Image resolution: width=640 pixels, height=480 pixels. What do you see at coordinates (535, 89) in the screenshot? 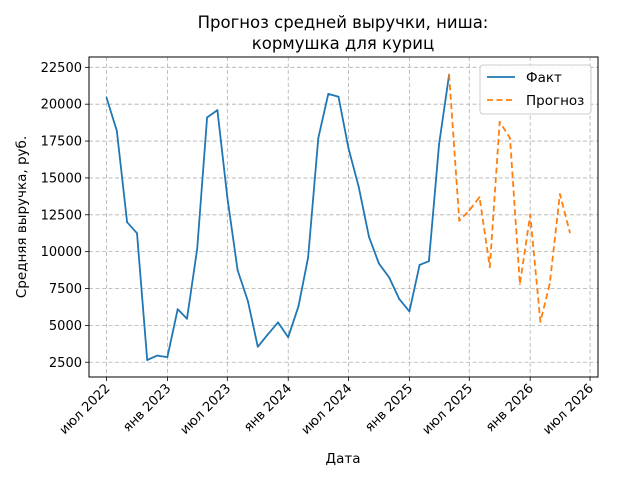
I see `legend: Факт Прогноз` at bounding box center [535, 89].